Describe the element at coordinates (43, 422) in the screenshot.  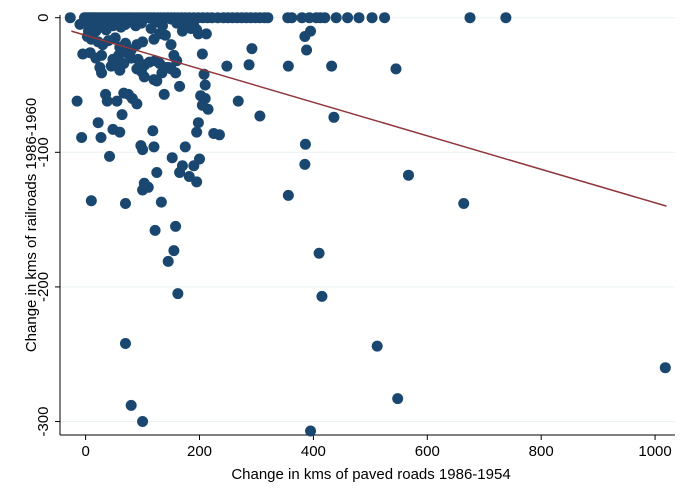
I see `y-tick-label: -300` at that location.